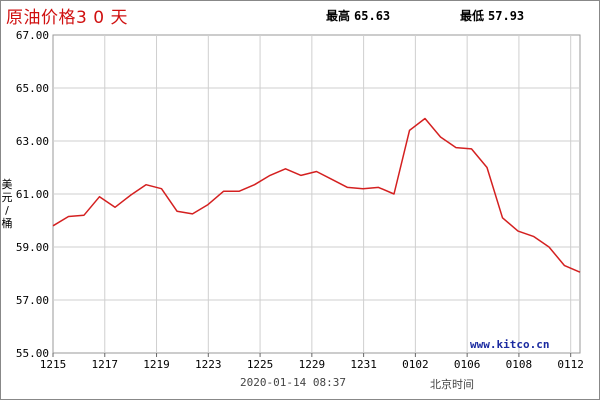 This screenshot has width=600, height=400. Describe the element at coordinates (467, 364) in the screenshot. I see `x-tick-label: 0106` at that location.